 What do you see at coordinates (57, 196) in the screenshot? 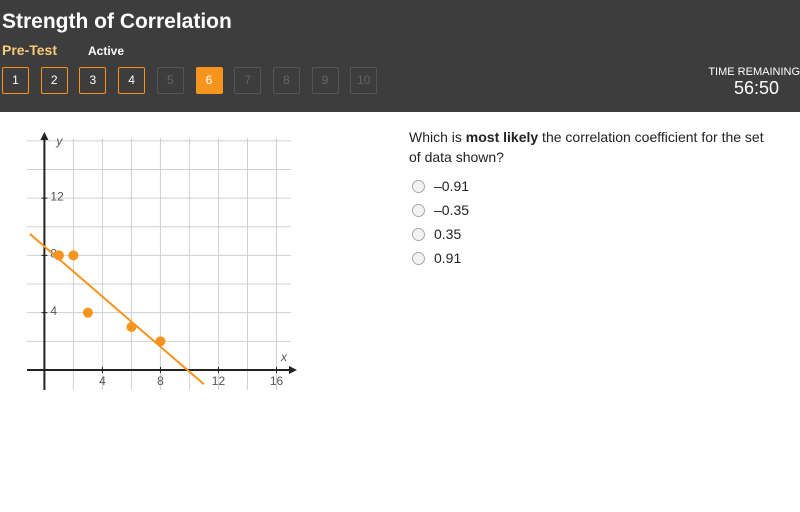
I see `y-tick-label: 12` at bounding box center [57, 196].